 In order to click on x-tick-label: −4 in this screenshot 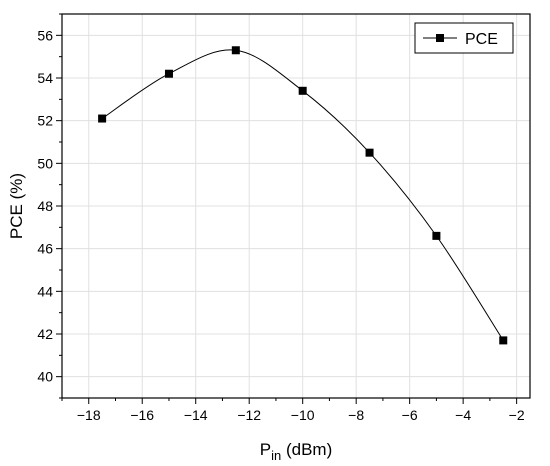, I will do `click(463, 415)`.